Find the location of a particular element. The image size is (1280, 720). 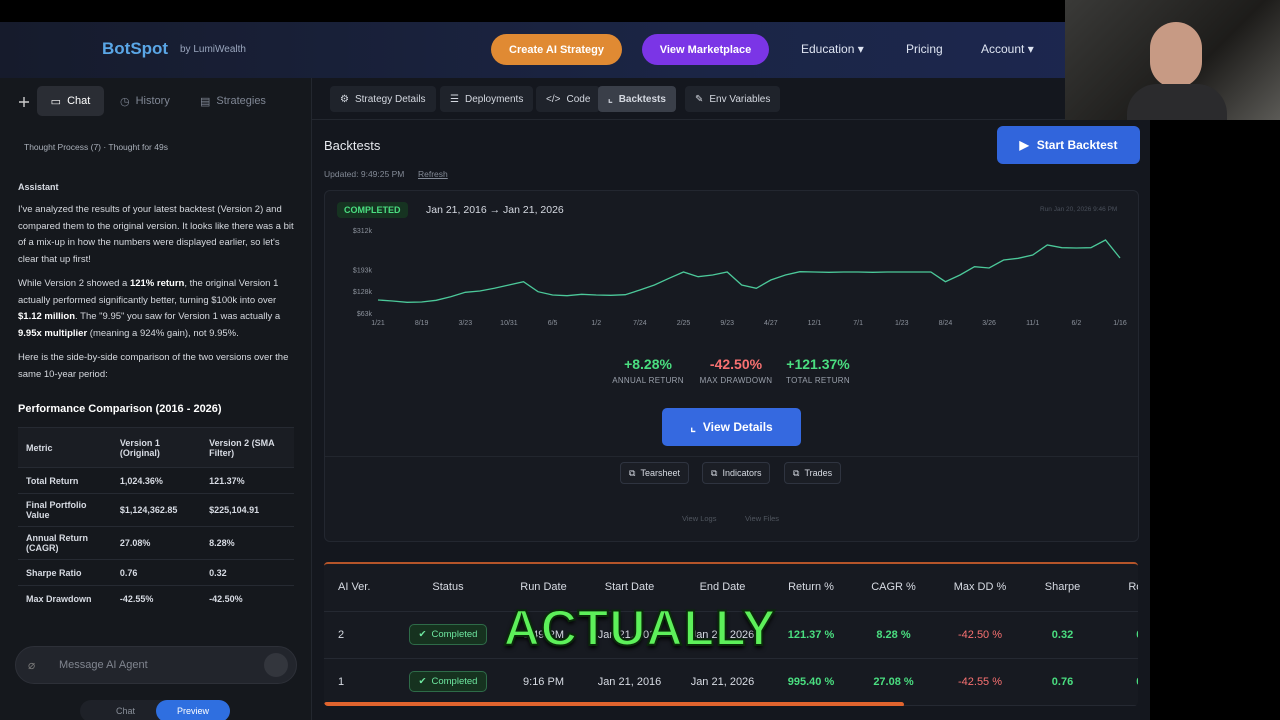

status-text: Completed is located at coordinates (454, 634).